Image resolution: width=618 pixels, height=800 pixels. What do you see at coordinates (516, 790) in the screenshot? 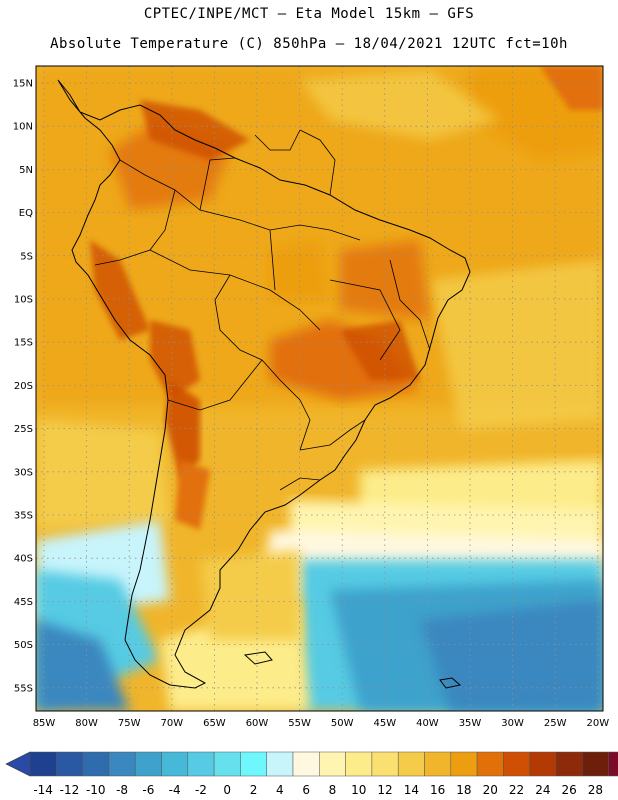
I see `color-scale-label: 22` at bounding box center [516, 790].